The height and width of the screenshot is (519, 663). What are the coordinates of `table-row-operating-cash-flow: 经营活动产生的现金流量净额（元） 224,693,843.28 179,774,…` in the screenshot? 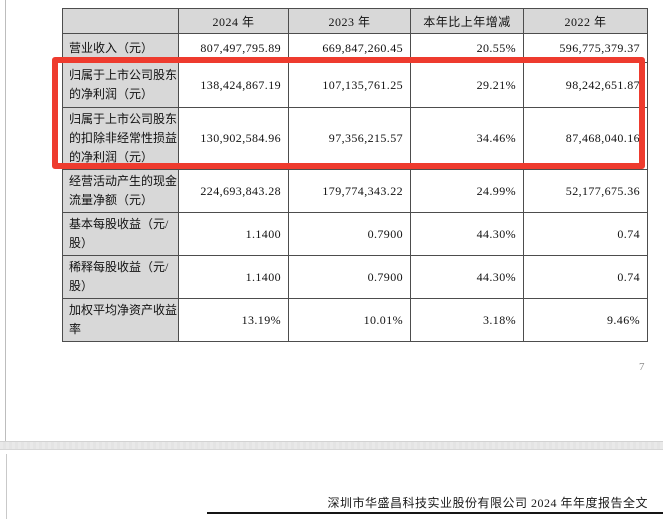 It's located at (355, 191).